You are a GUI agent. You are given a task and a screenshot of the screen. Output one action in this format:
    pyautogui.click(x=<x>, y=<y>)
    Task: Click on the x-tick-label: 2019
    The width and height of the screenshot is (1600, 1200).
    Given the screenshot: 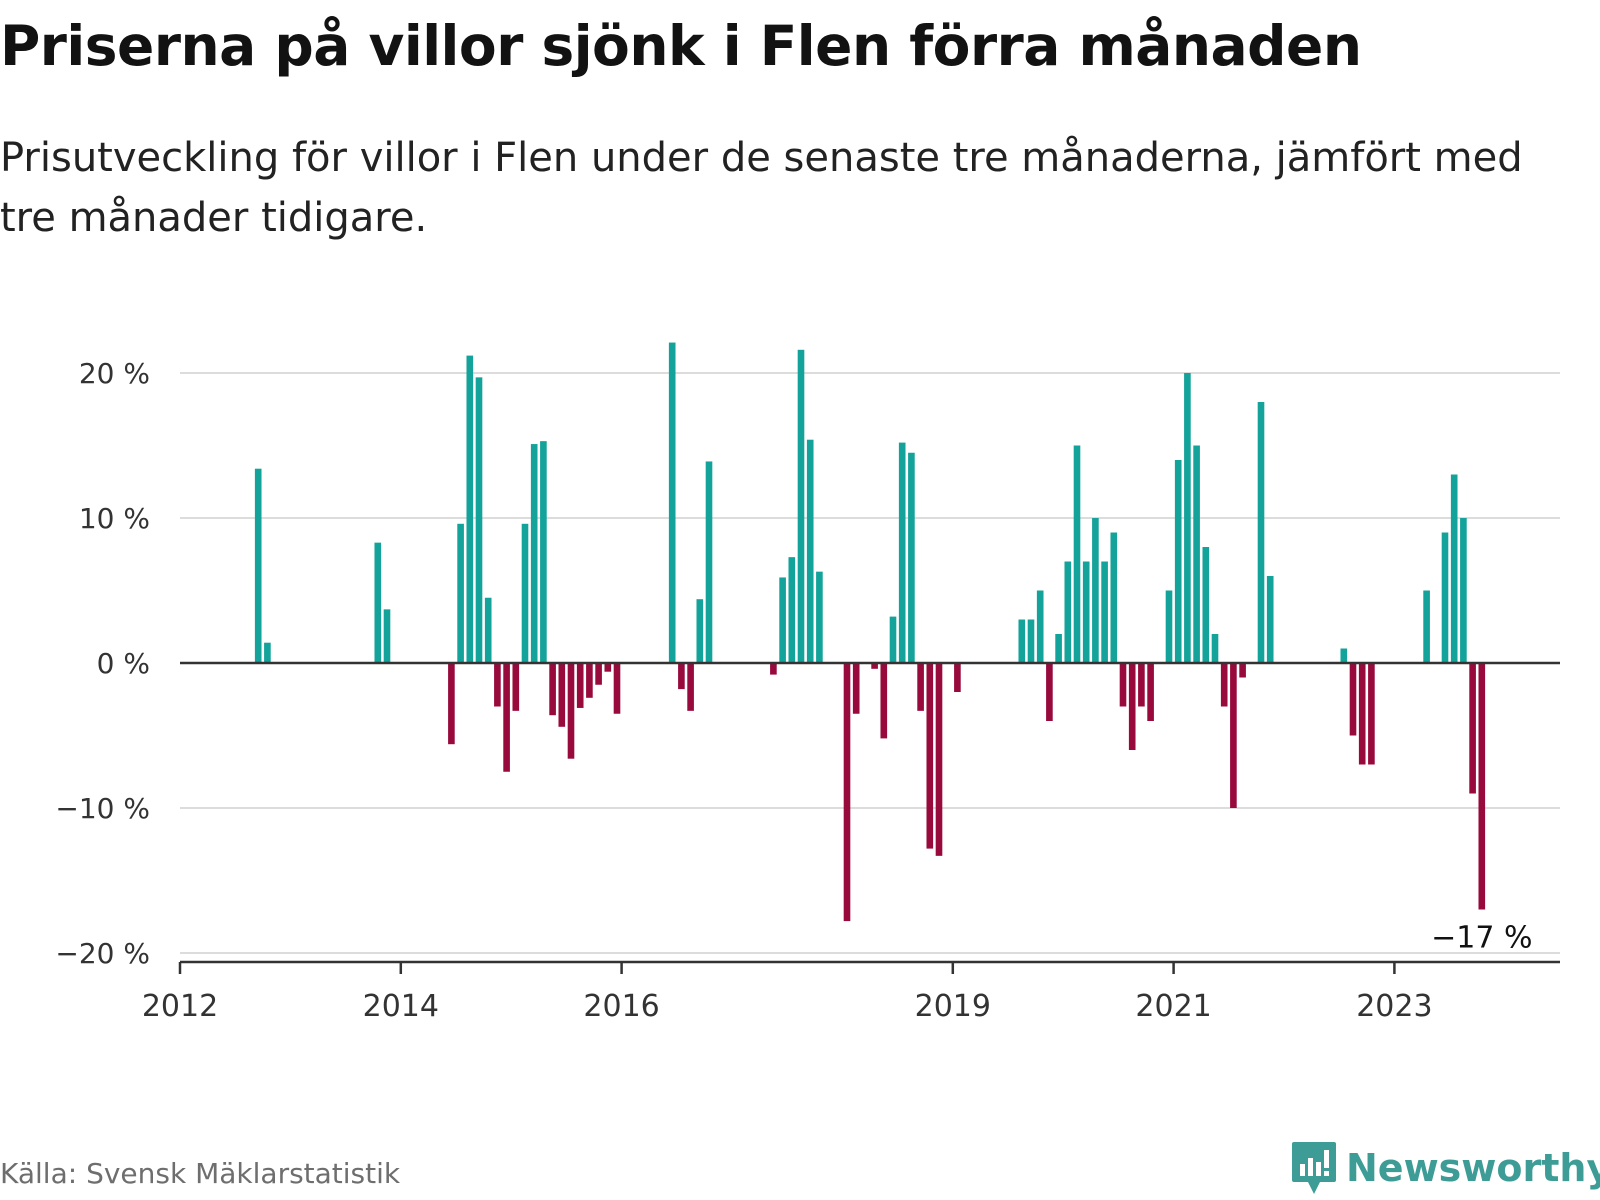 What is the action you would take?
    pyautogui.click(x=953, y=1006)
    